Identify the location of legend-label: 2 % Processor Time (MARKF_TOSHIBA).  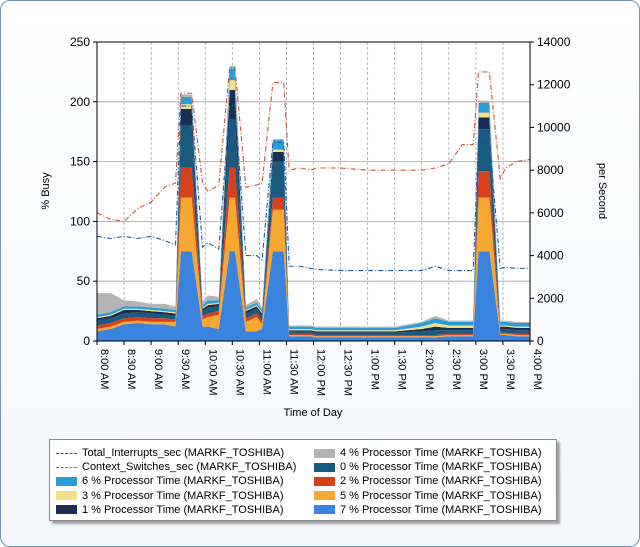
(441, 481).